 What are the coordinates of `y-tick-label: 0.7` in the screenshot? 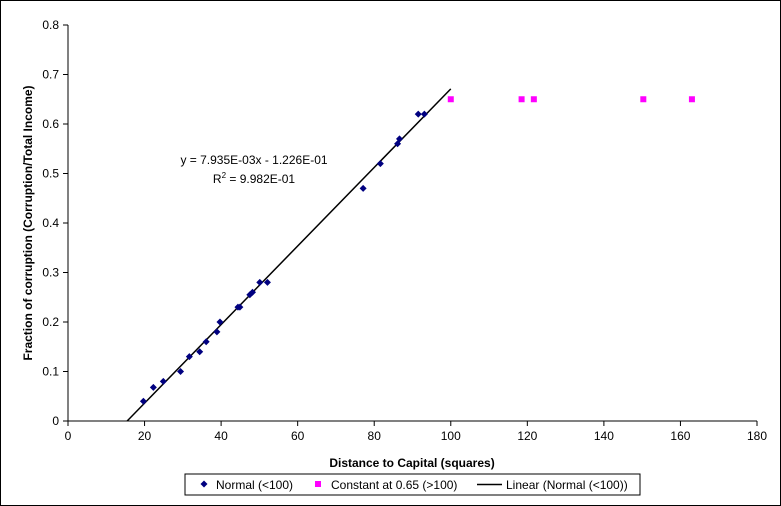 It's located at (50, 75).